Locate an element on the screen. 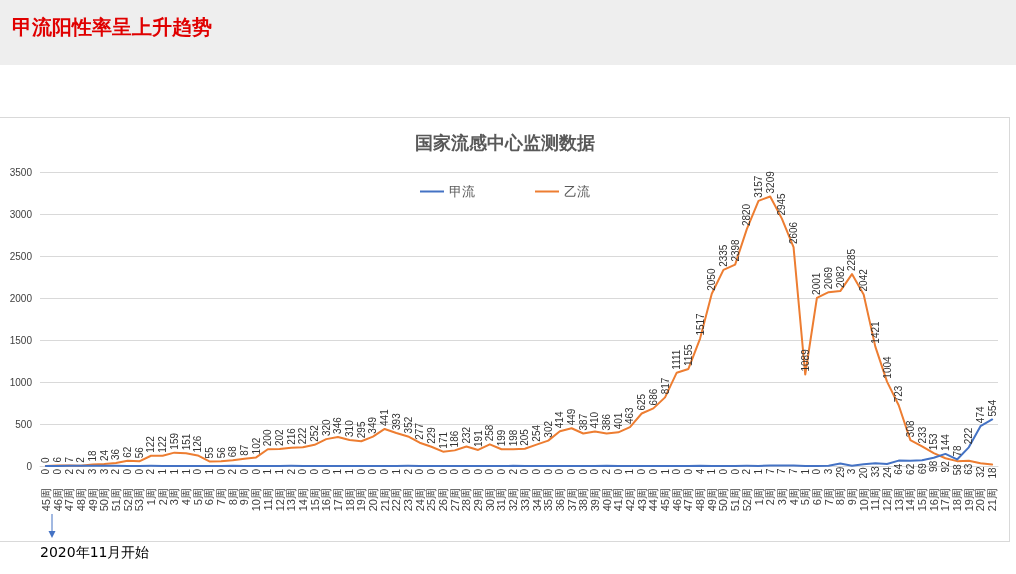 The image size is (1016, 574). x-tick-label: 23周 is located at coordinates (408, 500).